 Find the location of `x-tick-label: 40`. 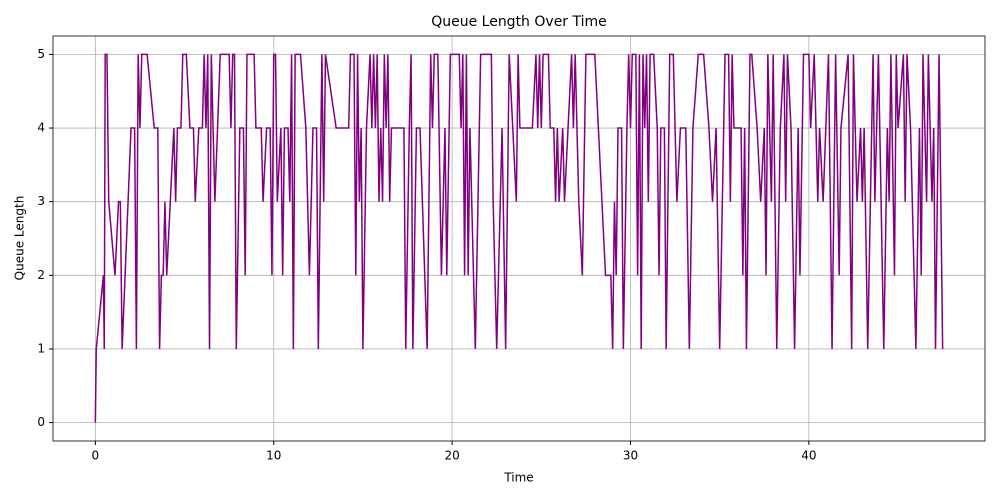

x-tick-label: 40 is located at coordinates (808, 456).